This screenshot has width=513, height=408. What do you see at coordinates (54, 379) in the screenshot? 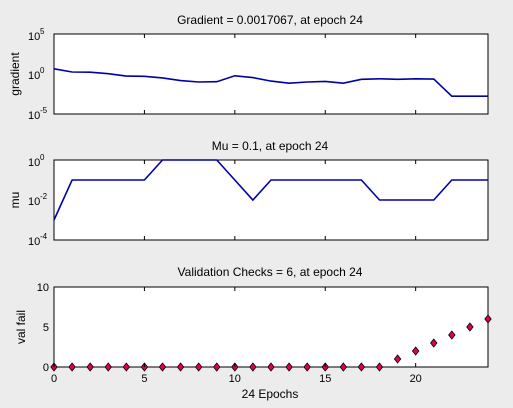
I see `validation-xtick-0: 0` at bounding box center [54, 379].